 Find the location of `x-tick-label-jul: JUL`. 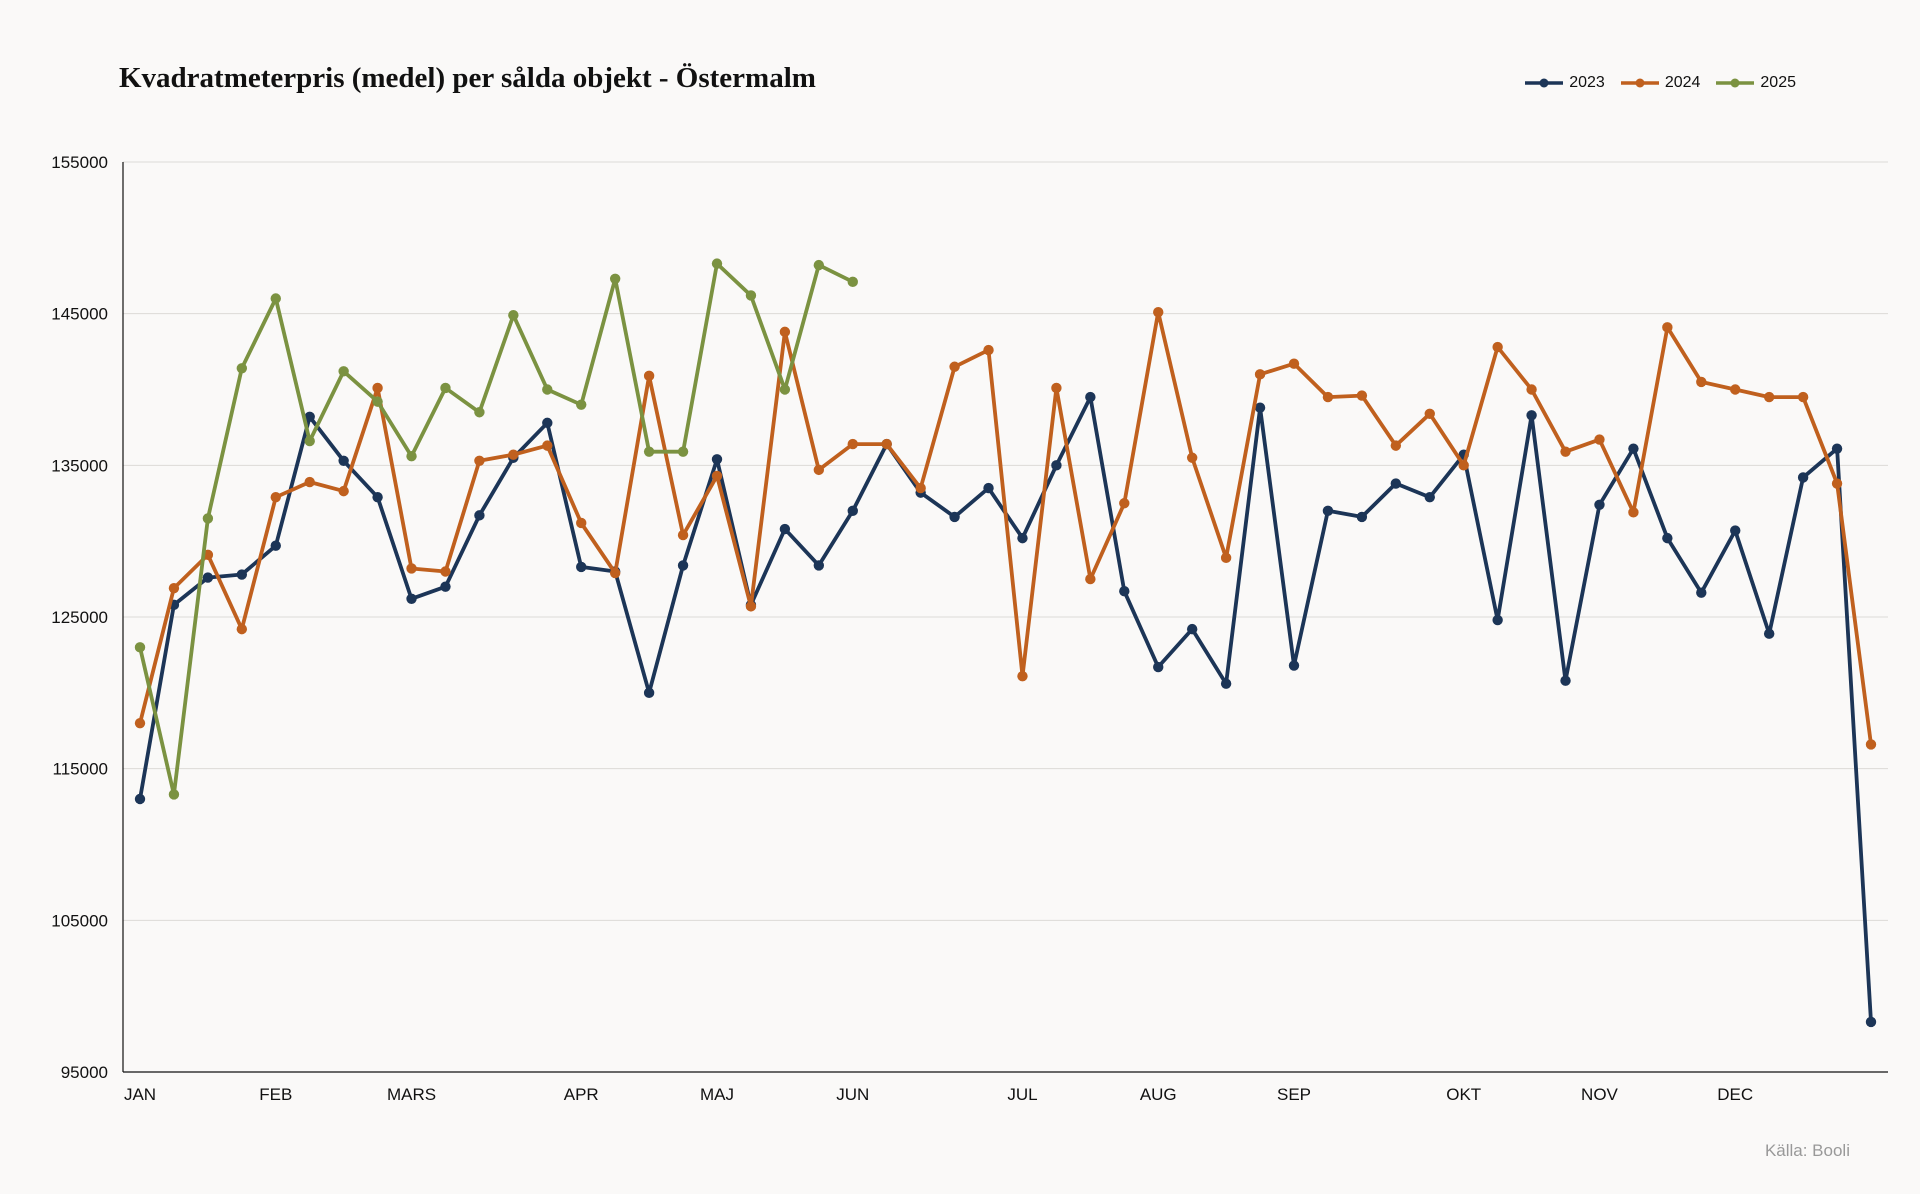

x-tick-label-jul: JUL is located at coordinates (1022, 1094).